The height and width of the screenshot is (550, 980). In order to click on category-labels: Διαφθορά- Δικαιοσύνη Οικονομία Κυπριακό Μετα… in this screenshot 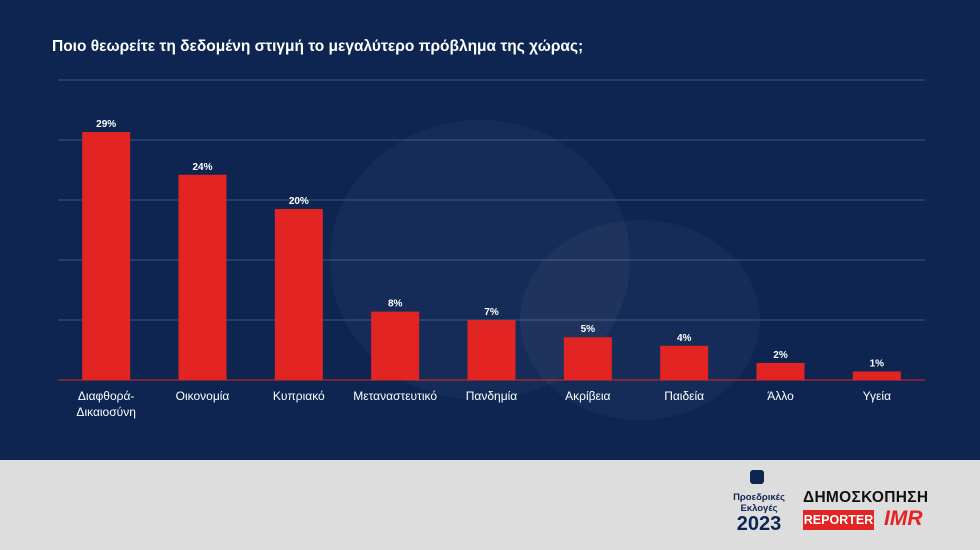, I will do `click(483, 404)`.